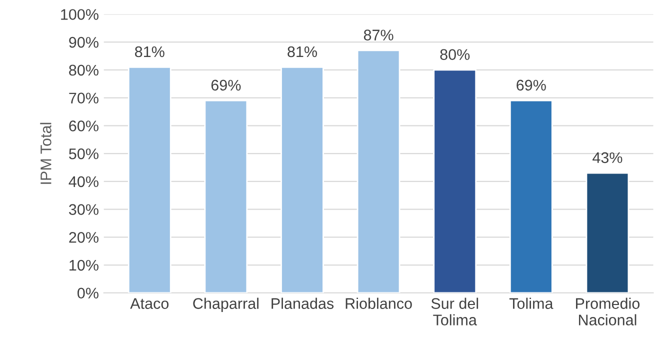 The width and height of the screenshot is (670, 355). What do you see at coordinates (83, 126) in the screenshot?
I see `y-tick-label: 60%` at bounding box center [83, 126].